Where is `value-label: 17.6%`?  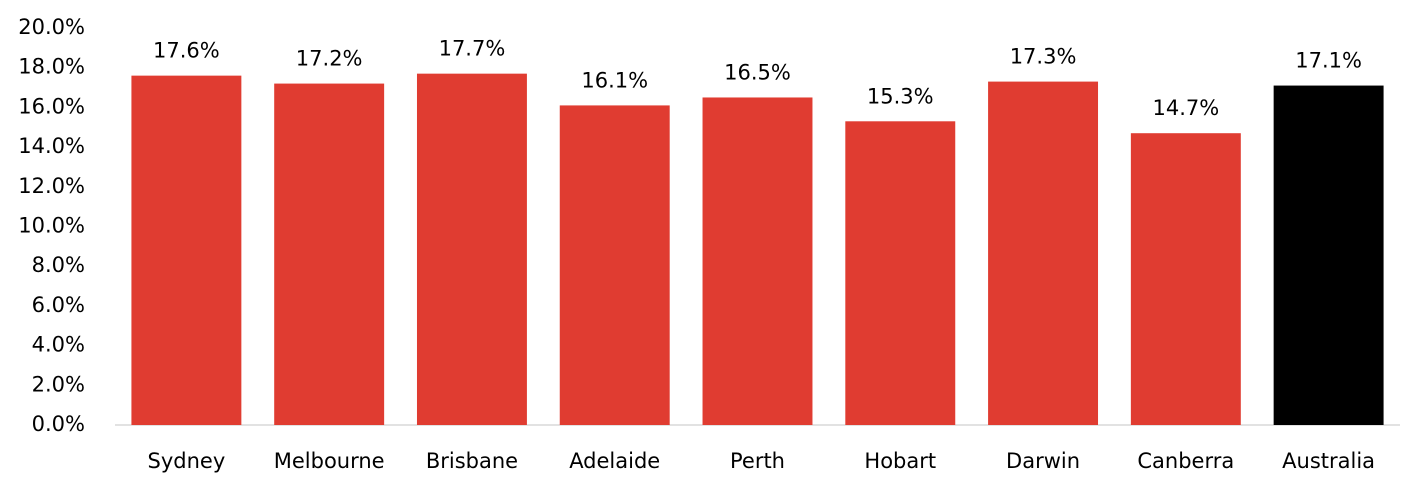
value-label: 17.6% is located at coordinates (186, 51).